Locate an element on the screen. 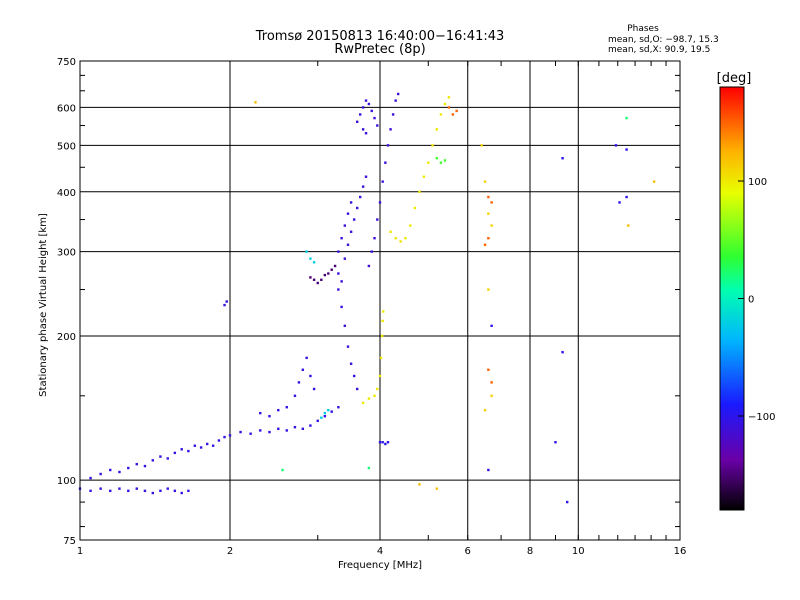 This screenshot has height=600, width=800. phase-stats-title: Phases is located at coordinates (643, 29).